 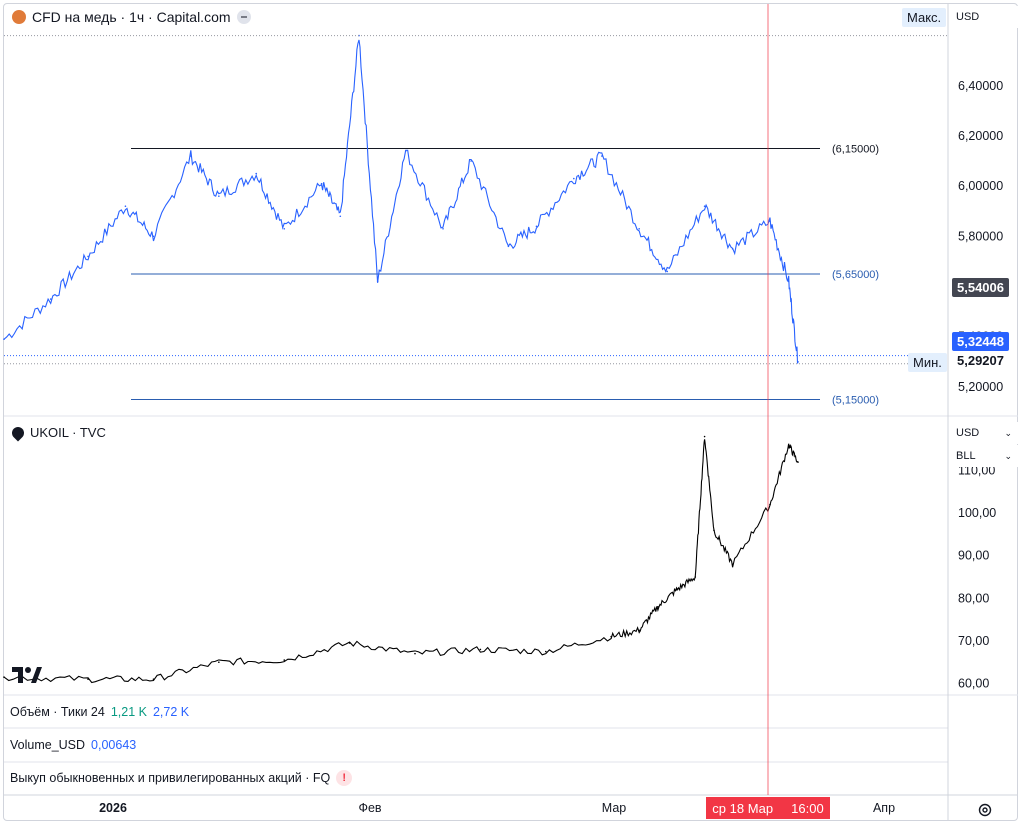 I want to click on crosshair-time-label: ср 18 Мар 16:00, so click(x=768, y=808).